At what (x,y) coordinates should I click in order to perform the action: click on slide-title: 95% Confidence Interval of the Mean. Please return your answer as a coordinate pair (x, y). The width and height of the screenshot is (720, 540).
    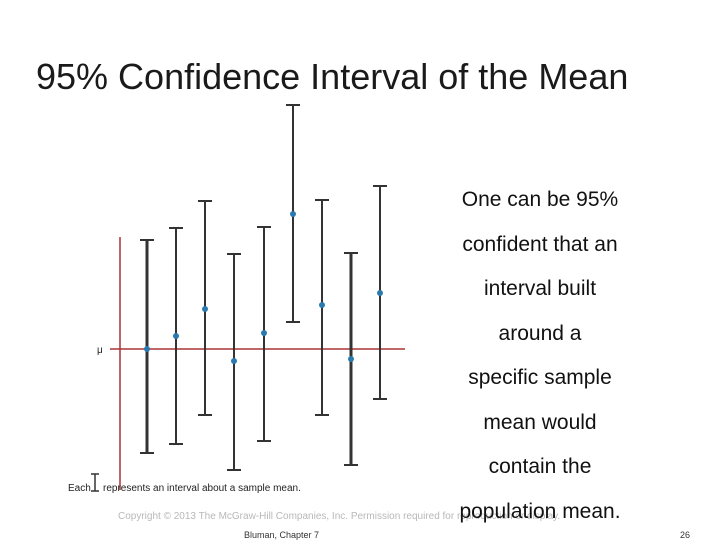
    Looking at the image, I should click on (332, 76).